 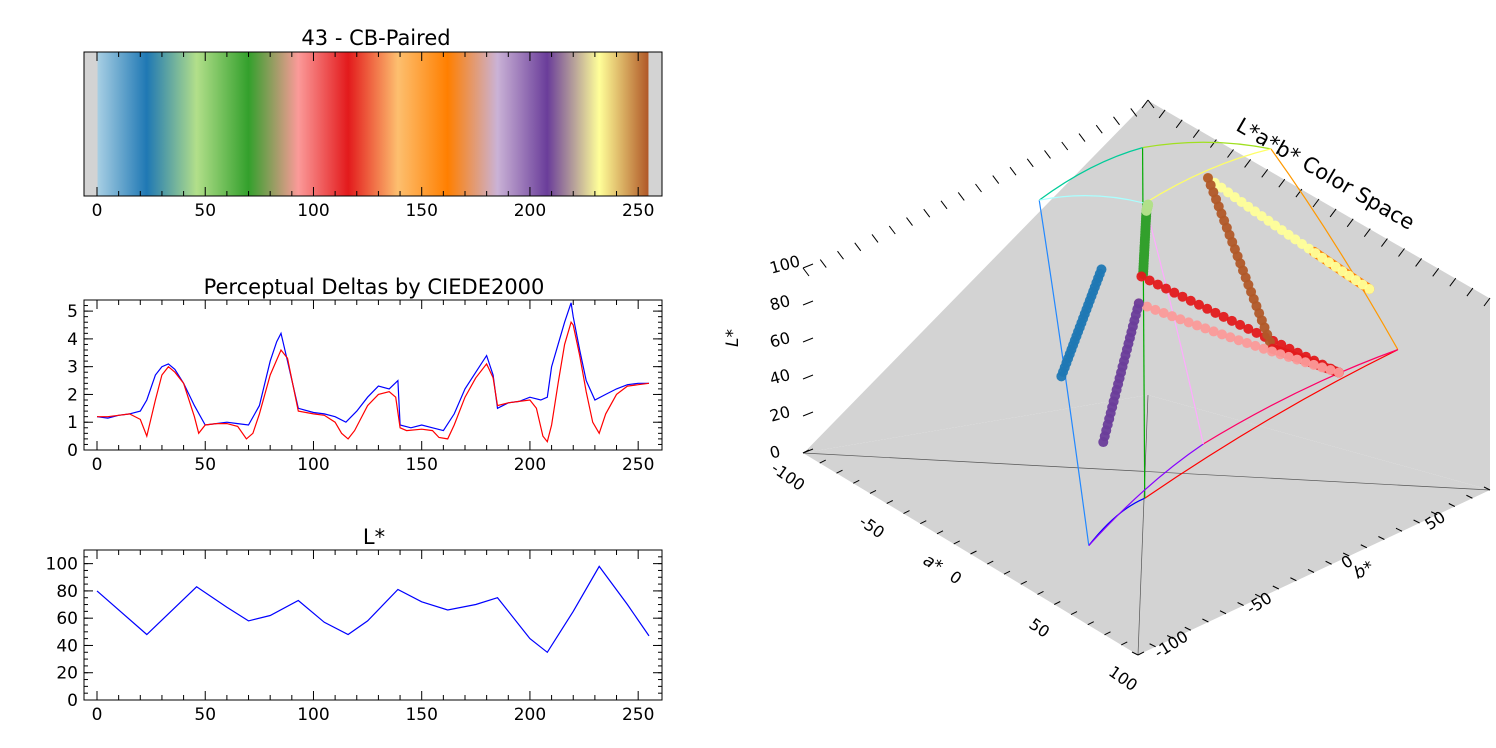 What do you see at coordinates (62, 565) in the screenshot?
I see `ytick-label: 100` at bounding box center [62, 565].